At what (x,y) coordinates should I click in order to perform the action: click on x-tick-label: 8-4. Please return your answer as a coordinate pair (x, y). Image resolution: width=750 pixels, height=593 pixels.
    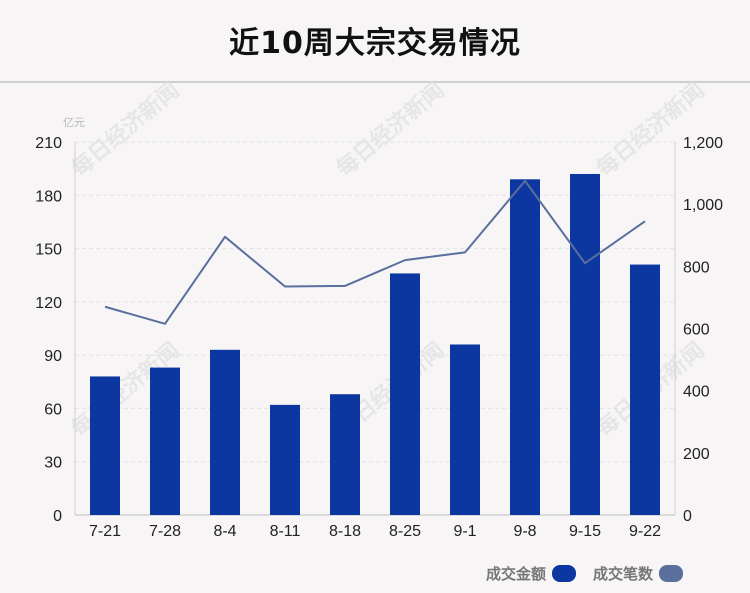
    Looking at the image, I should click on (224, 531).